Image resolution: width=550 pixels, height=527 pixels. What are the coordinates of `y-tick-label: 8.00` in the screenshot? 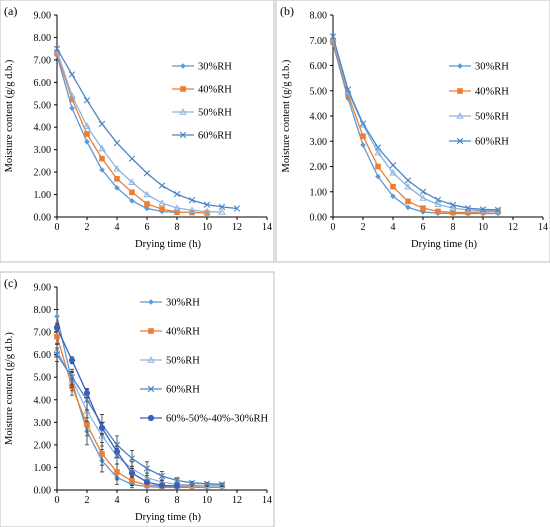 It's located at (43, 310).